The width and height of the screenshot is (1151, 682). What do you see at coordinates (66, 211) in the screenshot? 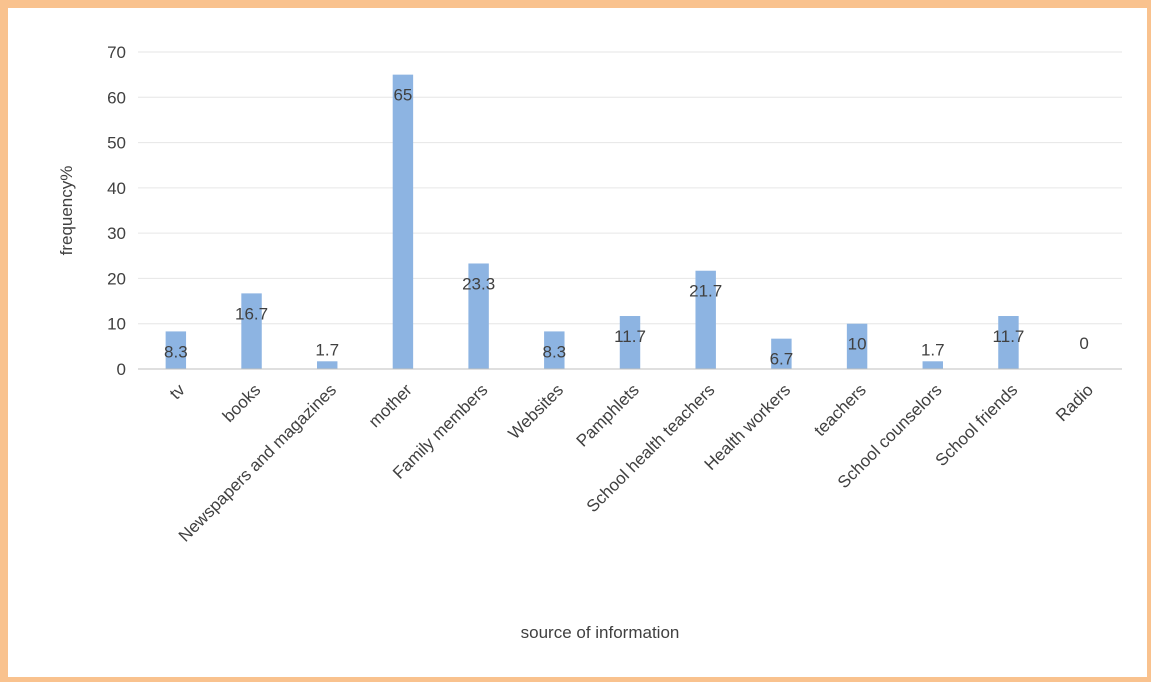
I see `y-axis-title: frequency%` at bounding box center [66, 211].